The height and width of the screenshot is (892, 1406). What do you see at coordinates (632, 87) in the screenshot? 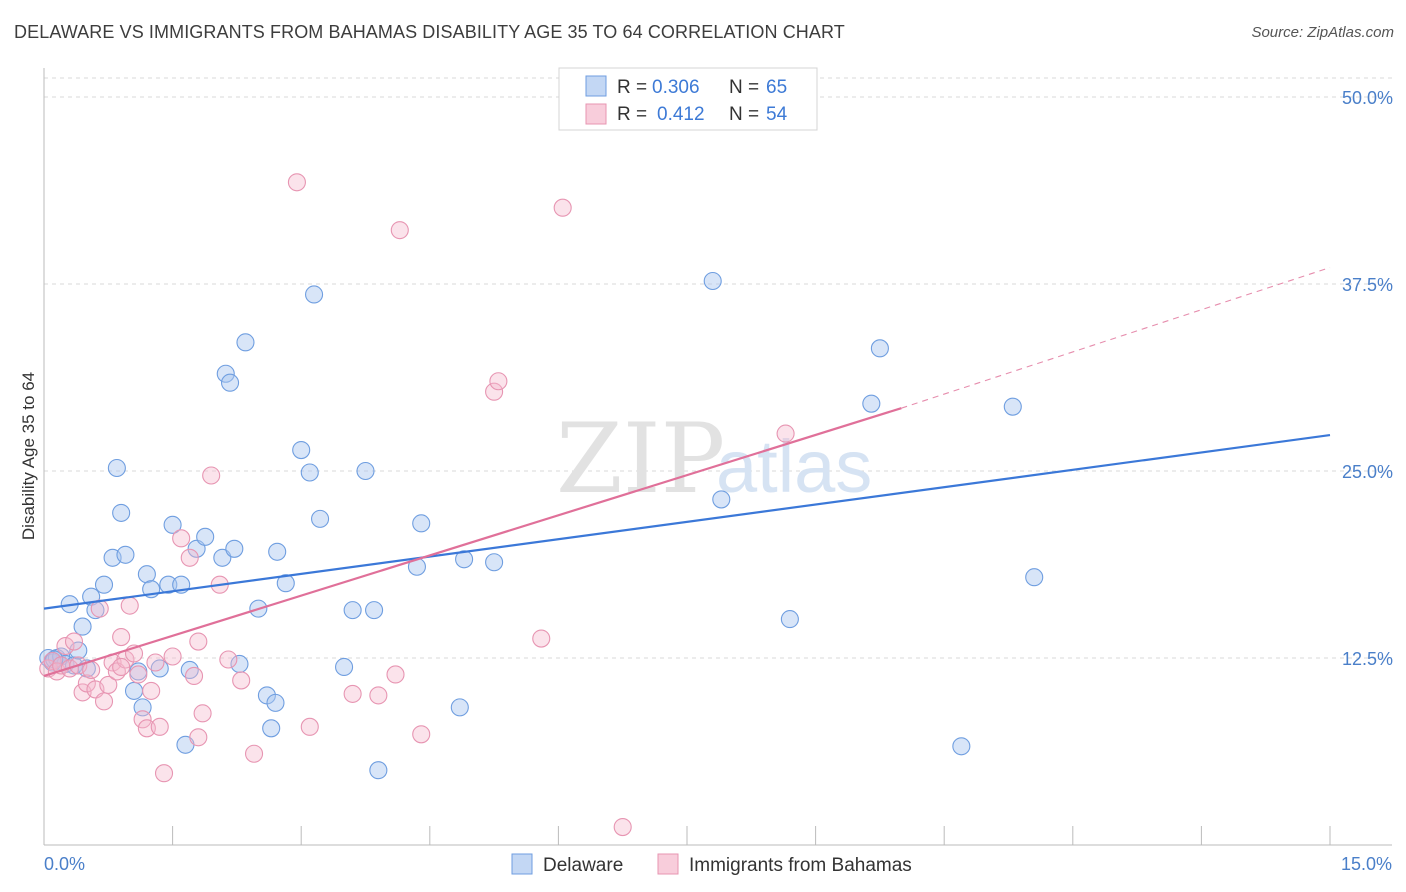
I see `legend-r-label-1: R =` at bounding box center [632, 87].